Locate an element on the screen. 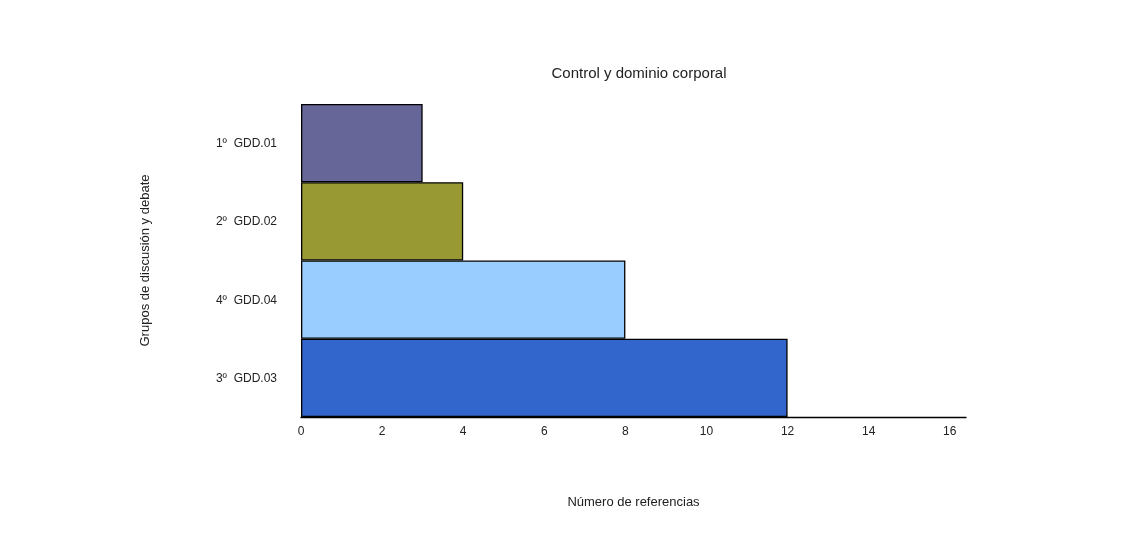 Image resolution: width=1126 pixels, height=537 pixels. y-tick-label: 1º GDD.01 is located at coordinates (246, 143).